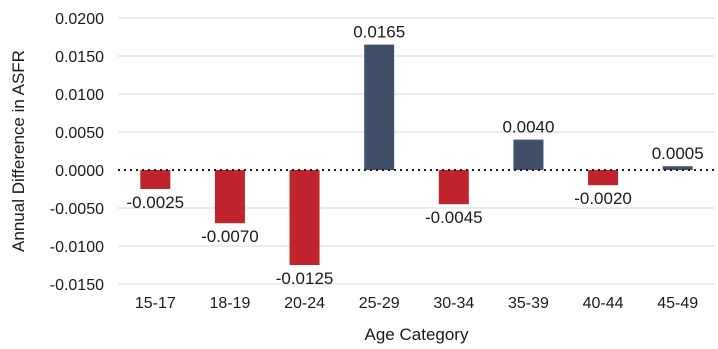  What do you see at coordinates (528, 303) in the screenshot?
I see `x-tick-label: 35-39` at bounding box center [528, 303].